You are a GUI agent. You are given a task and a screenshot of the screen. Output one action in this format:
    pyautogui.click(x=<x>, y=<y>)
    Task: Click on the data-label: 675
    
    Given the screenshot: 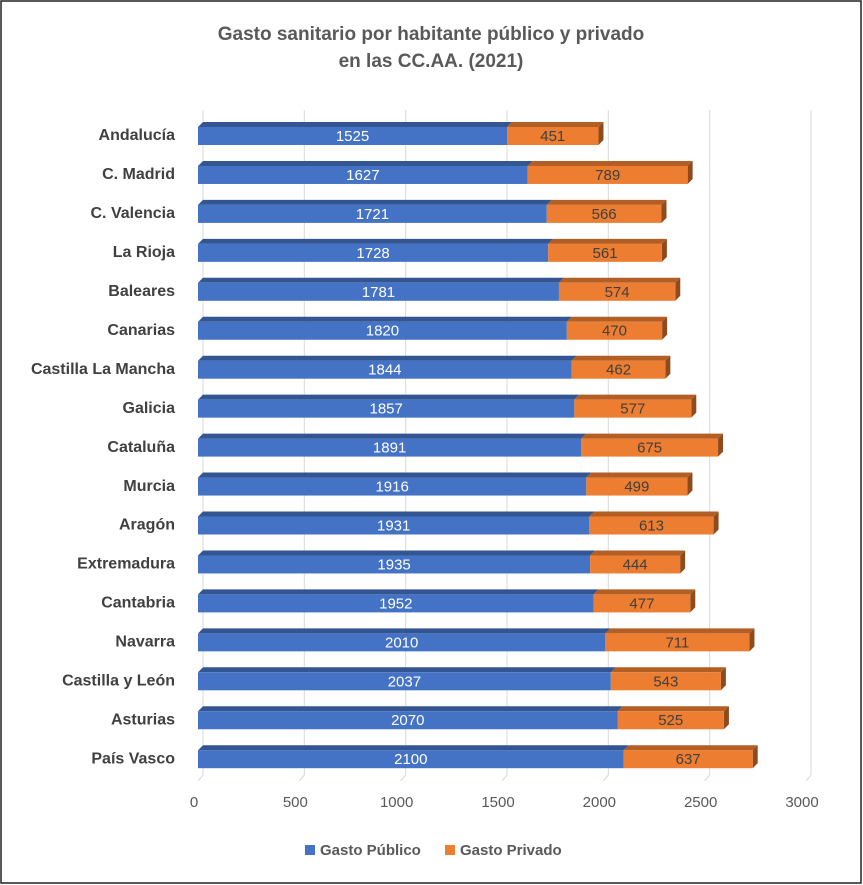 What is the action you would take?
    pyautogui.click(x=649, y=448)
    